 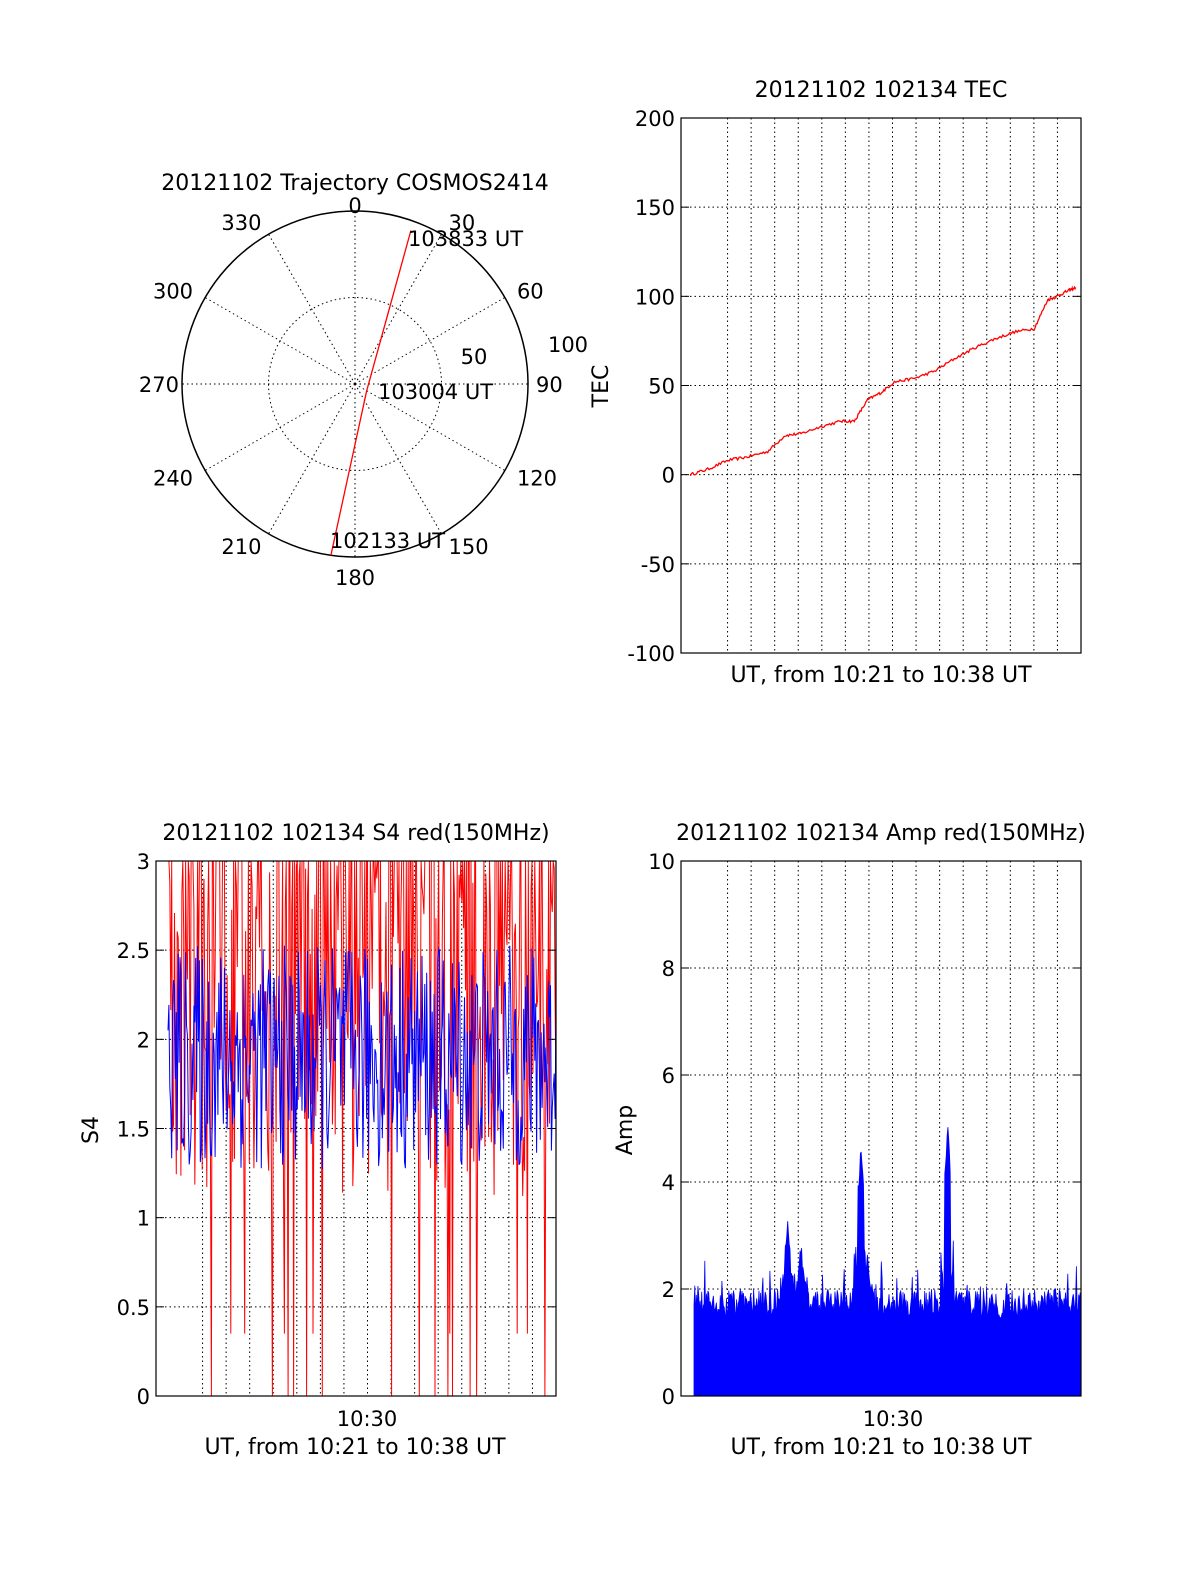 I want to click on tec-x-label: UT, from 10:21 to 10:38 UT, so click(x=881, y=675).